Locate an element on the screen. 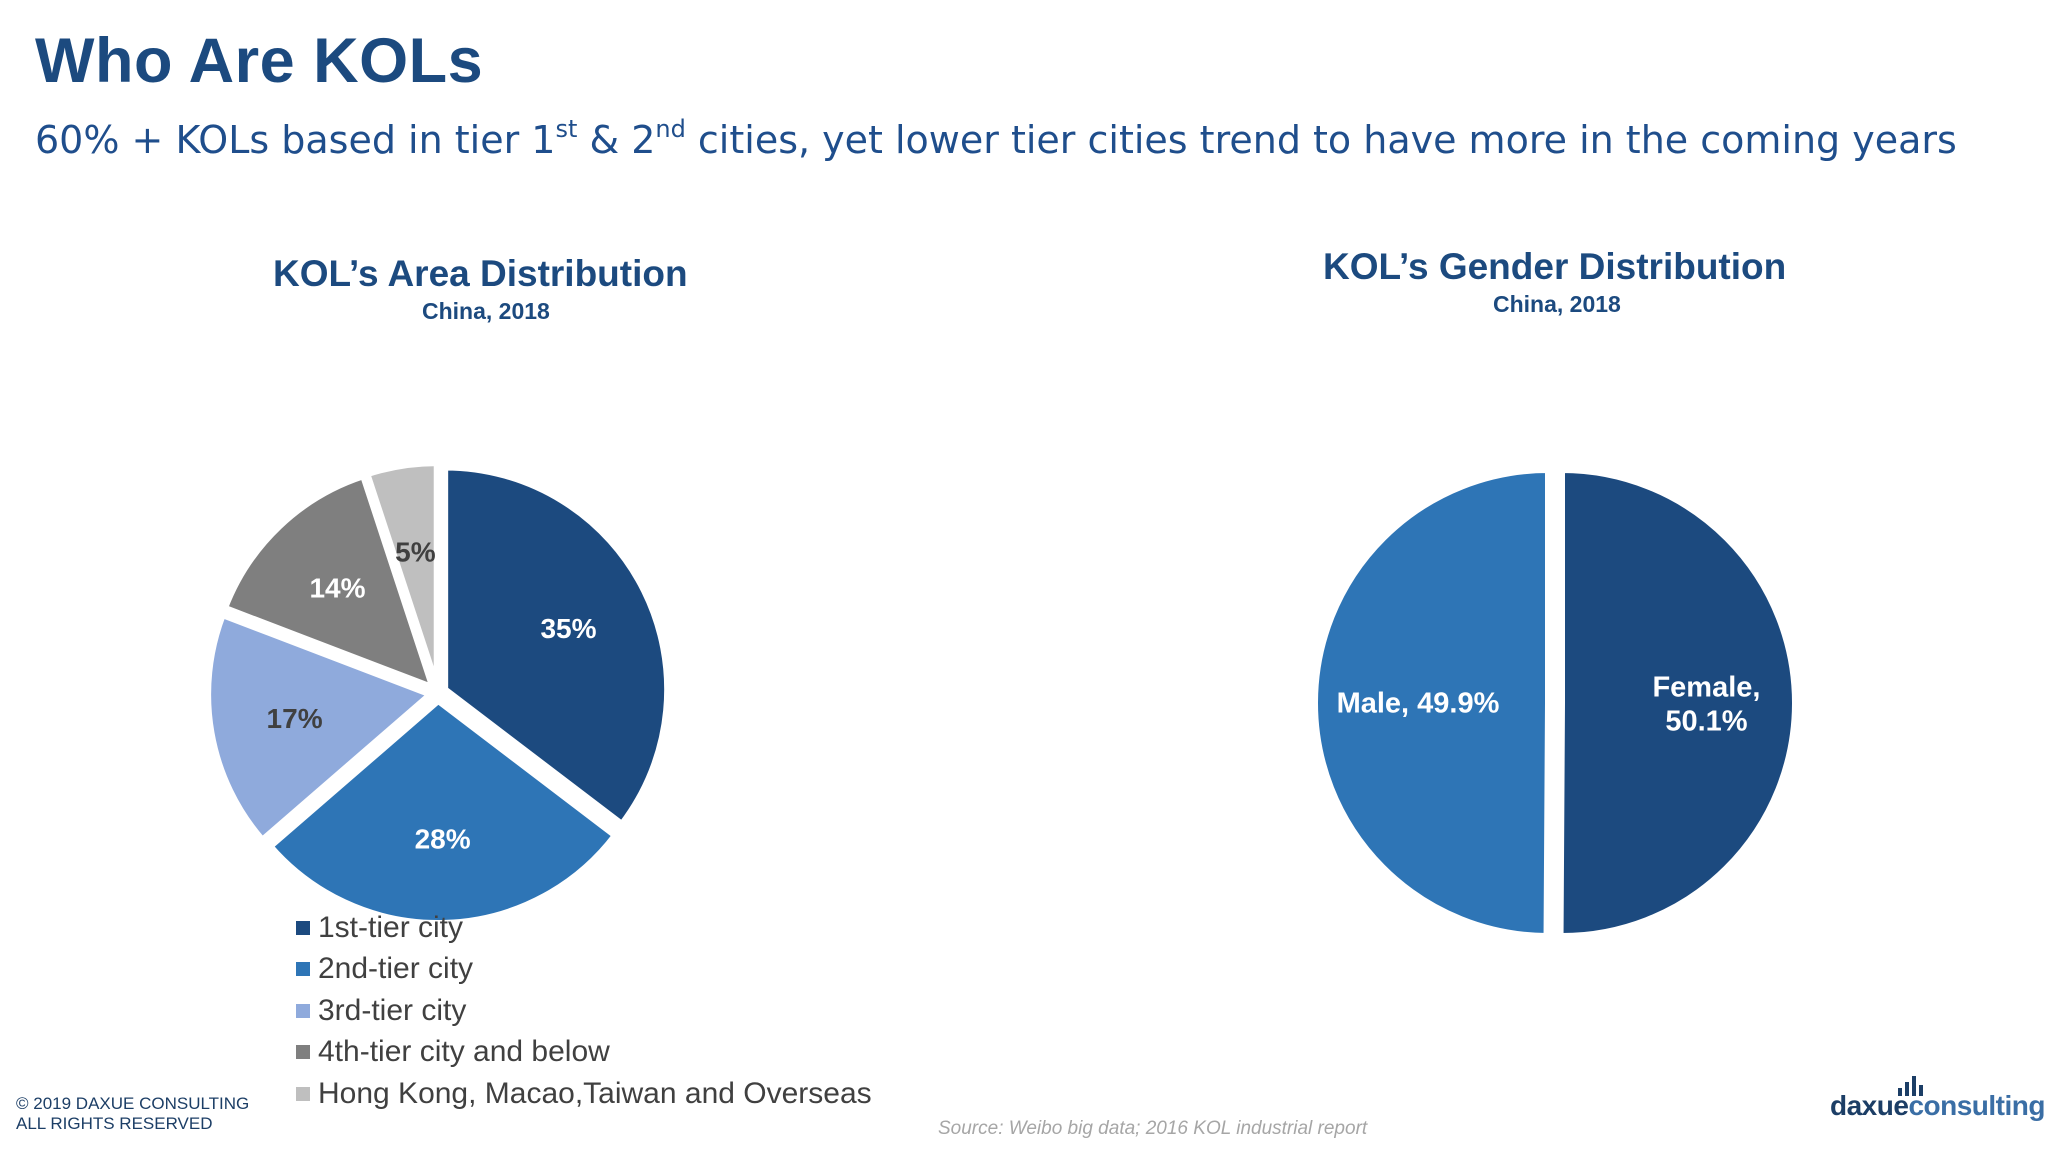 The image size is (2048, 1152). subtitle-part-a: 60% + KOLs based in tier 1 is located at coordinates (295, 140).